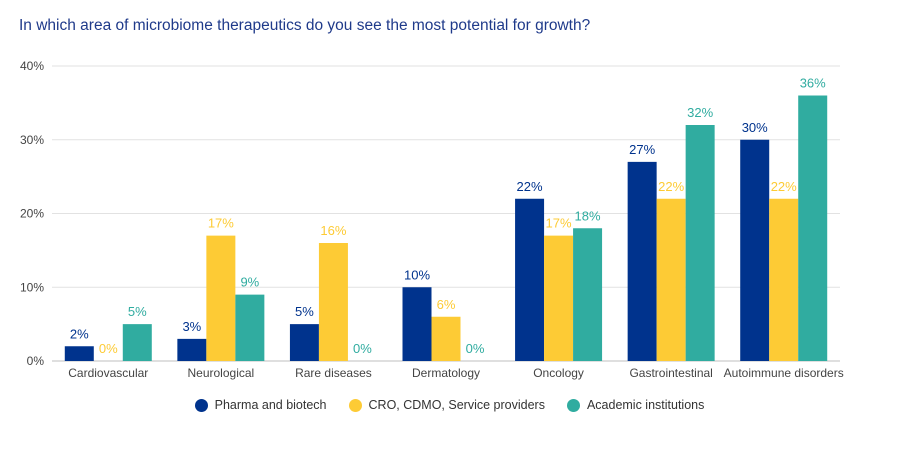 This screenshot has height=450, width=899. Describe the element at coordinates (642, 149) in the screenshot. I see `data-label: 27%` at that location.